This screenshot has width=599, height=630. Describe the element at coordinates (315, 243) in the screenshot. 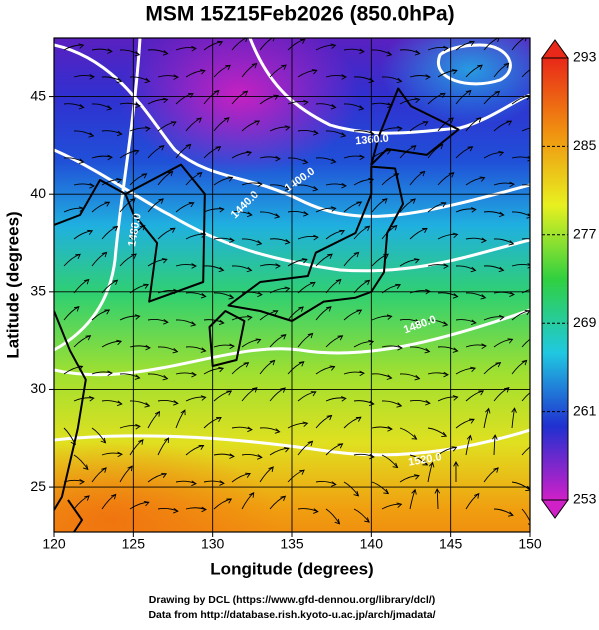

I see `honshu` at that location.